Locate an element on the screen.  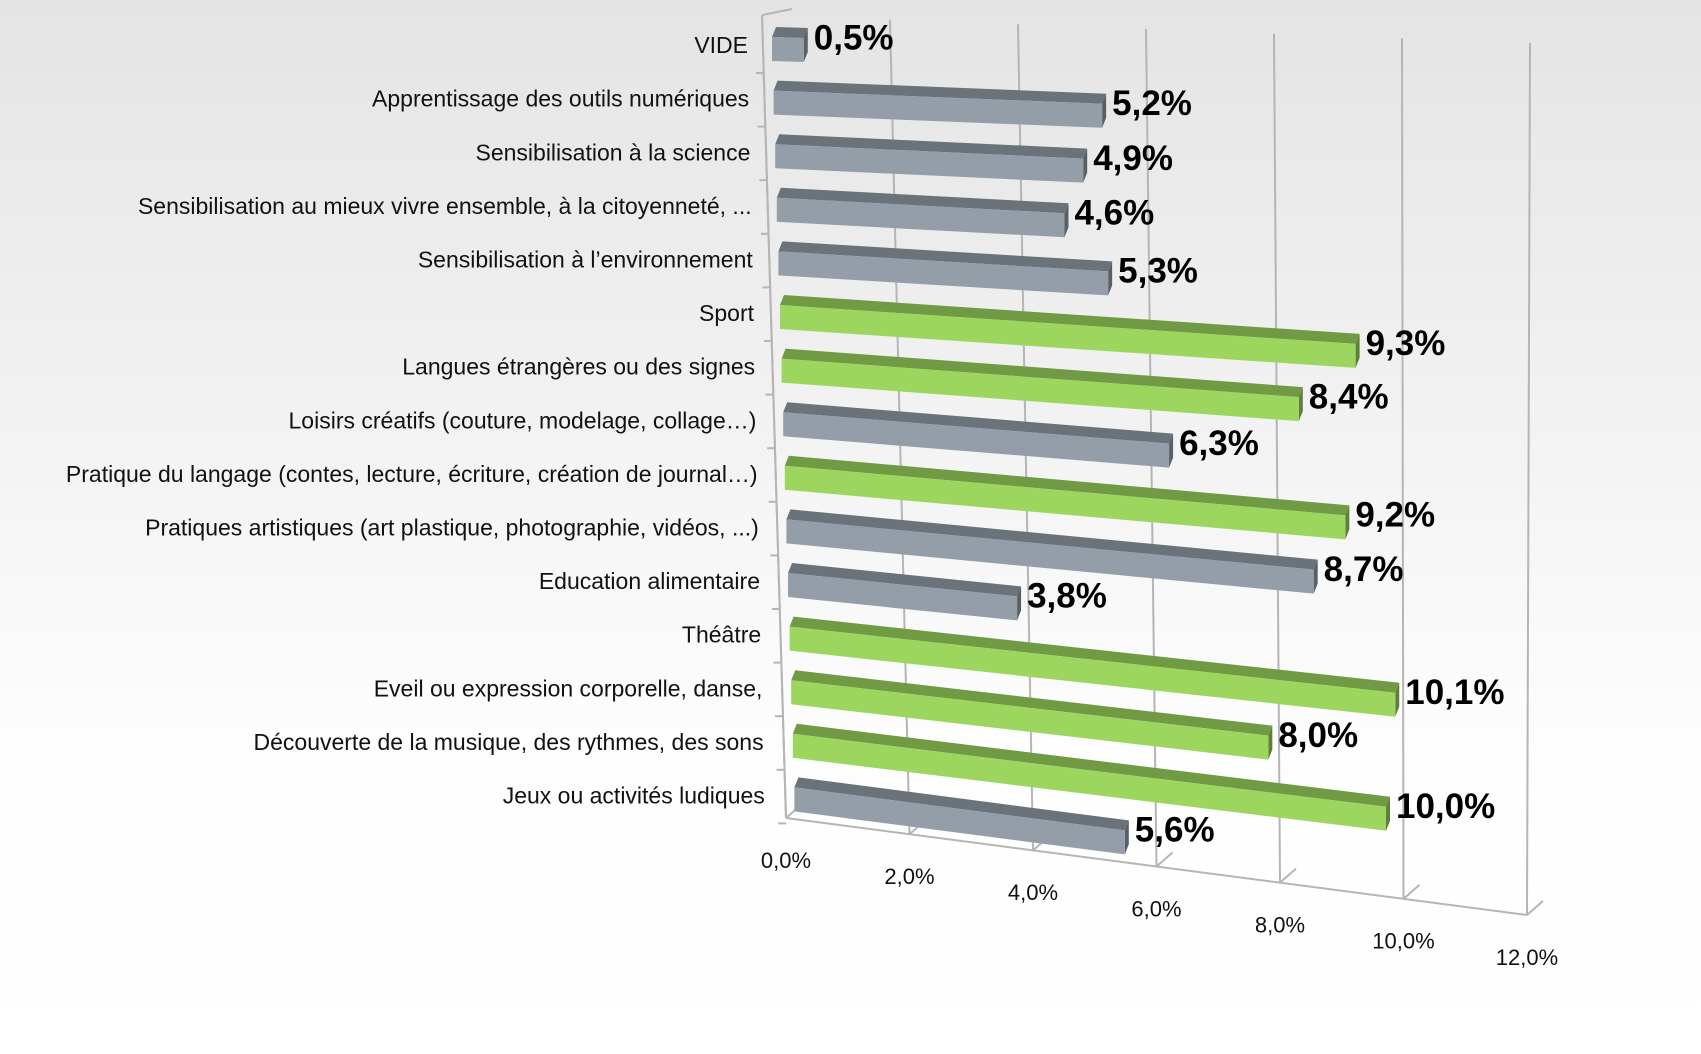
value-label: 10,1% is located at coordinates (1454, 692).